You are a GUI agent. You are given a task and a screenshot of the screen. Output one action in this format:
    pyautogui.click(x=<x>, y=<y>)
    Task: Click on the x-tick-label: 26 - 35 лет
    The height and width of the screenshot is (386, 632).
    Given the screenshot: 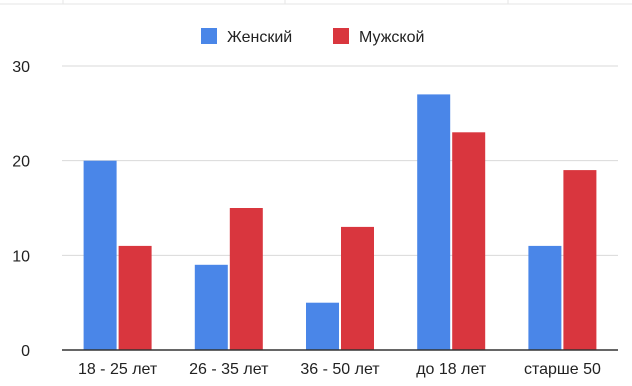 What is the action you would take?
    pyautogui.click(x=229, y=369)
    